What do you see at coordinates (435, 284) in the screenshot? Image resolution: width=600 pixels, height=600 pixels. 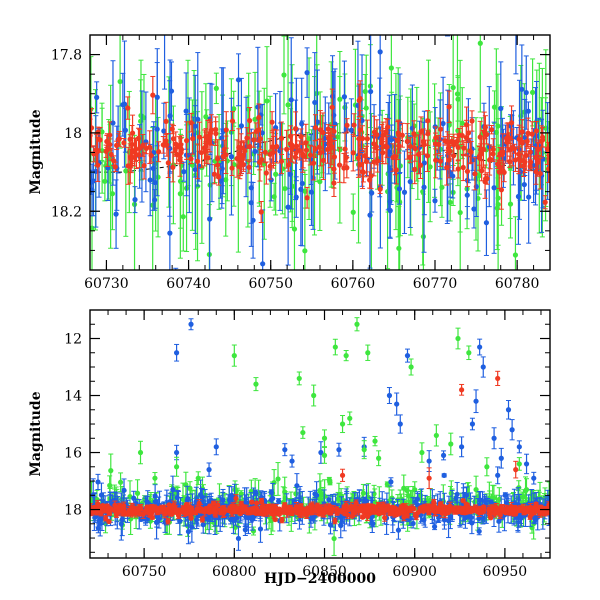 I see `top-x-tick-label: 60770` at bounding box center [435, 284].